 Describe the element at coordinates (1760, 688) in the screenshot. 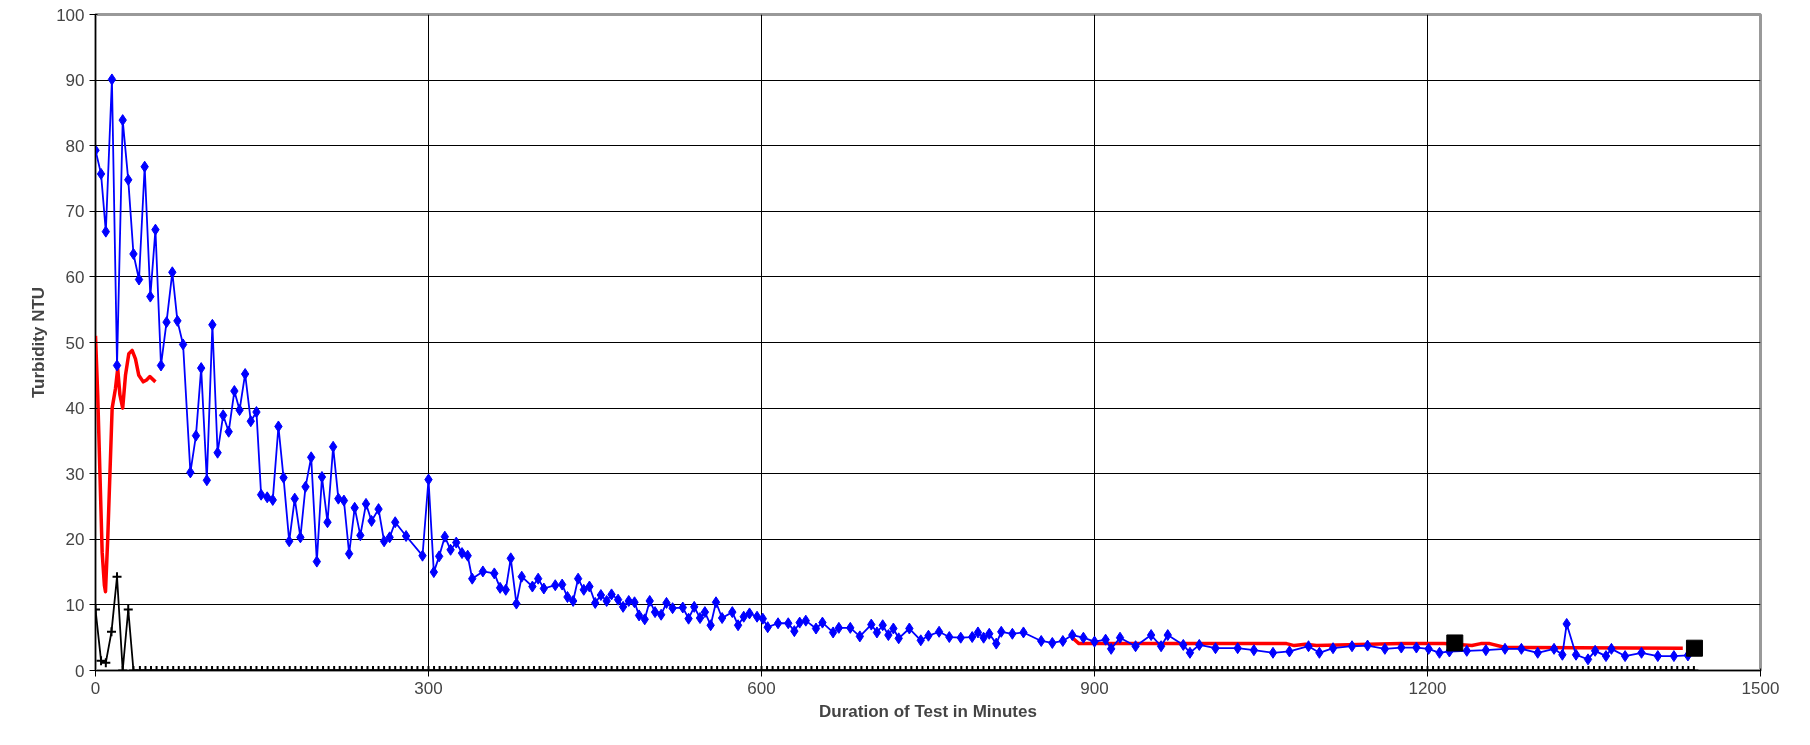

I see `x-tick-label: 1500` at that location.